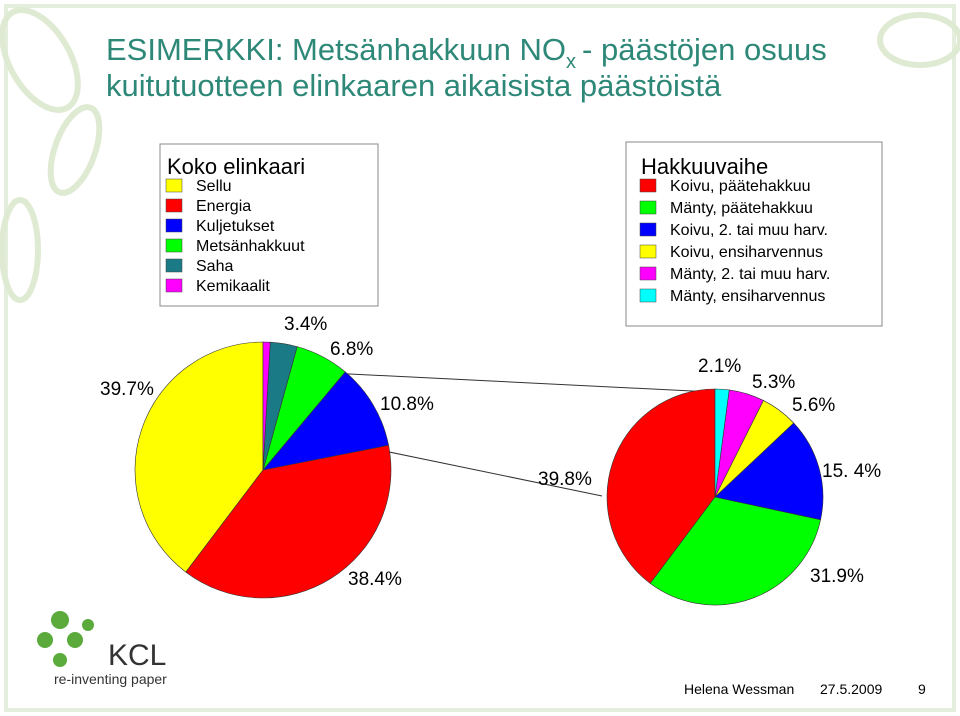  Describe the element at coordinates (571, 62) in the screenshot. I see `title-subscript: x` at that location.